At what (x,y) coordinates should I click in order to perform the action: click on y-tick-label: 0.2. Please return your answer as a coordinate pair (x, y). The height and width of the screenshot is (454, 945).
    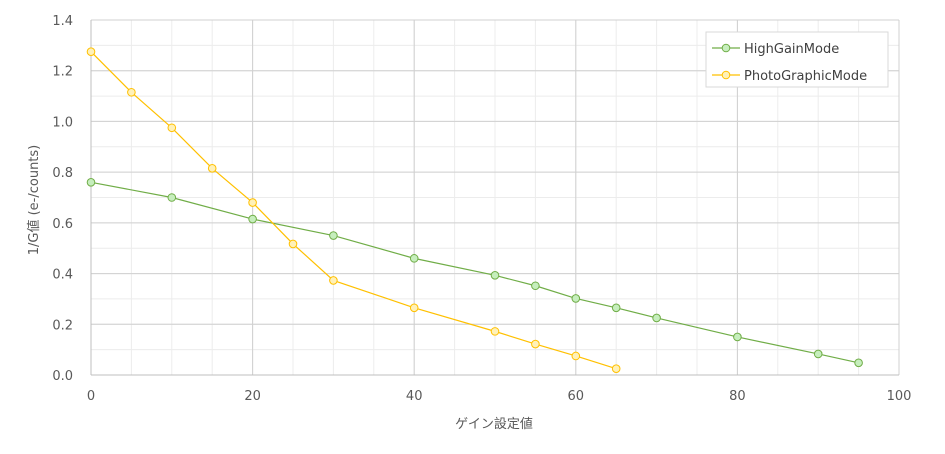
    Looking at the image, I should click on (62, 325).